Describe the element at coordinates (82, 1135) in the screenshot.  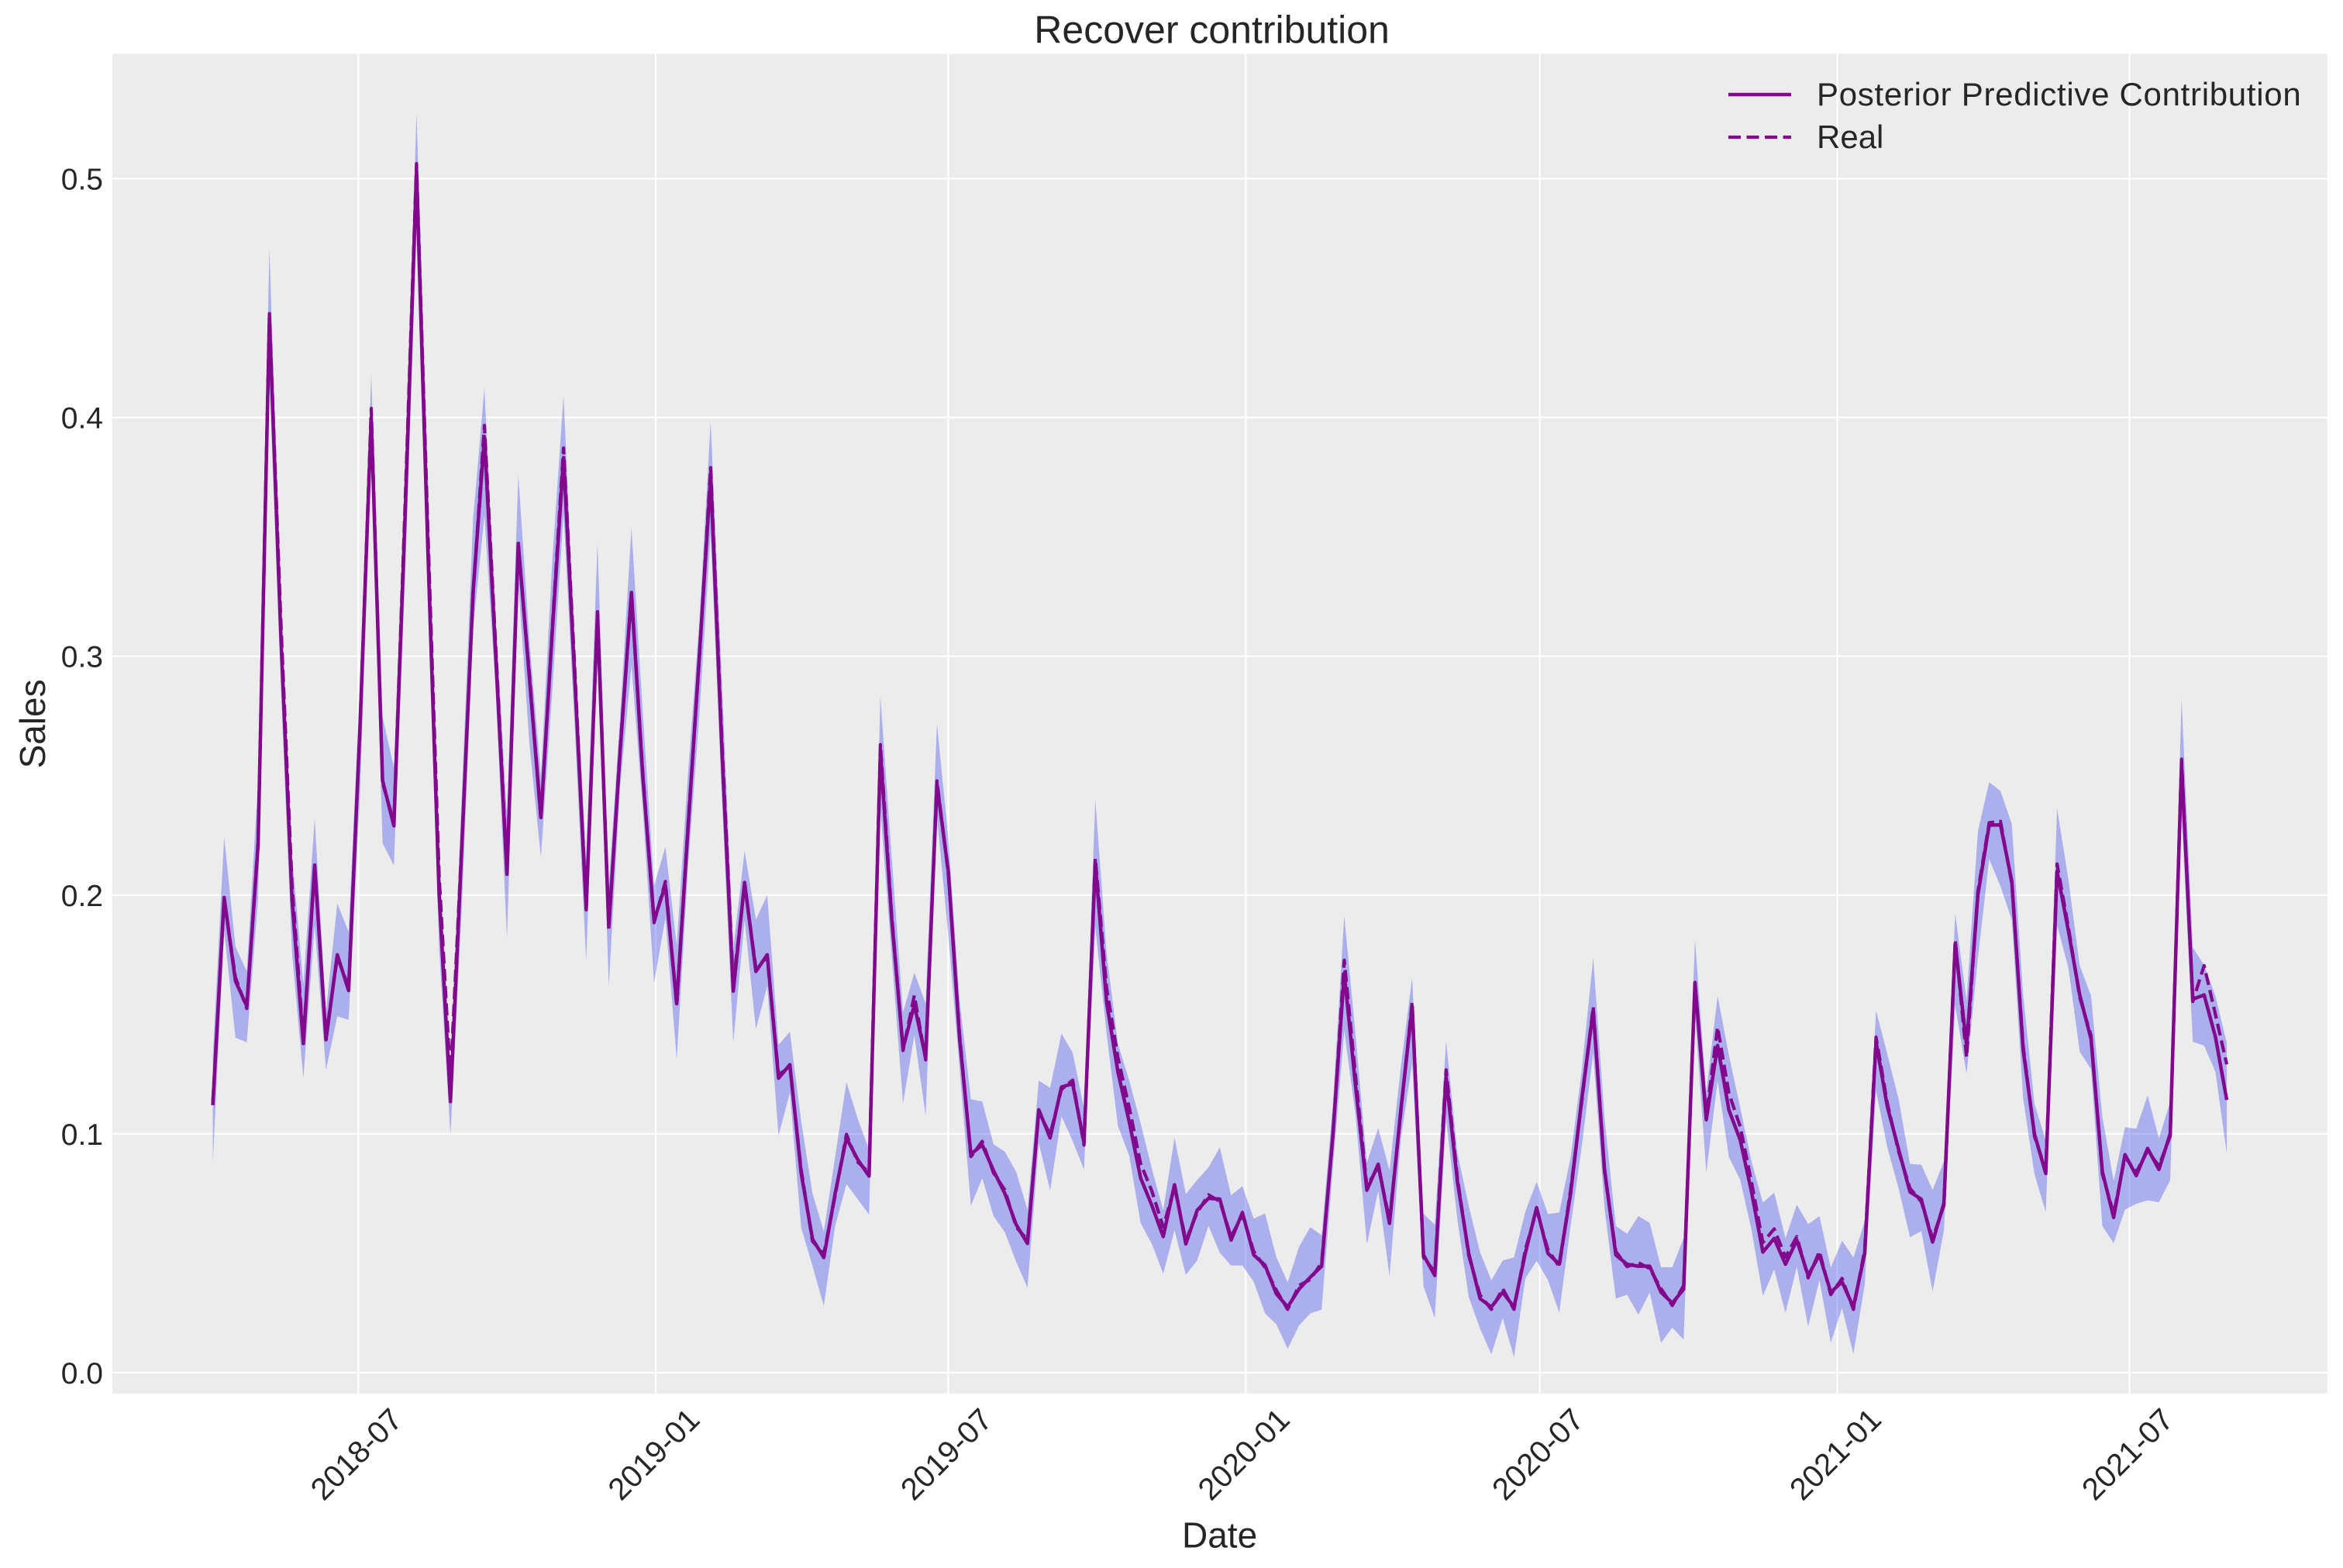
I see `svg-text: 0.1` at that location.